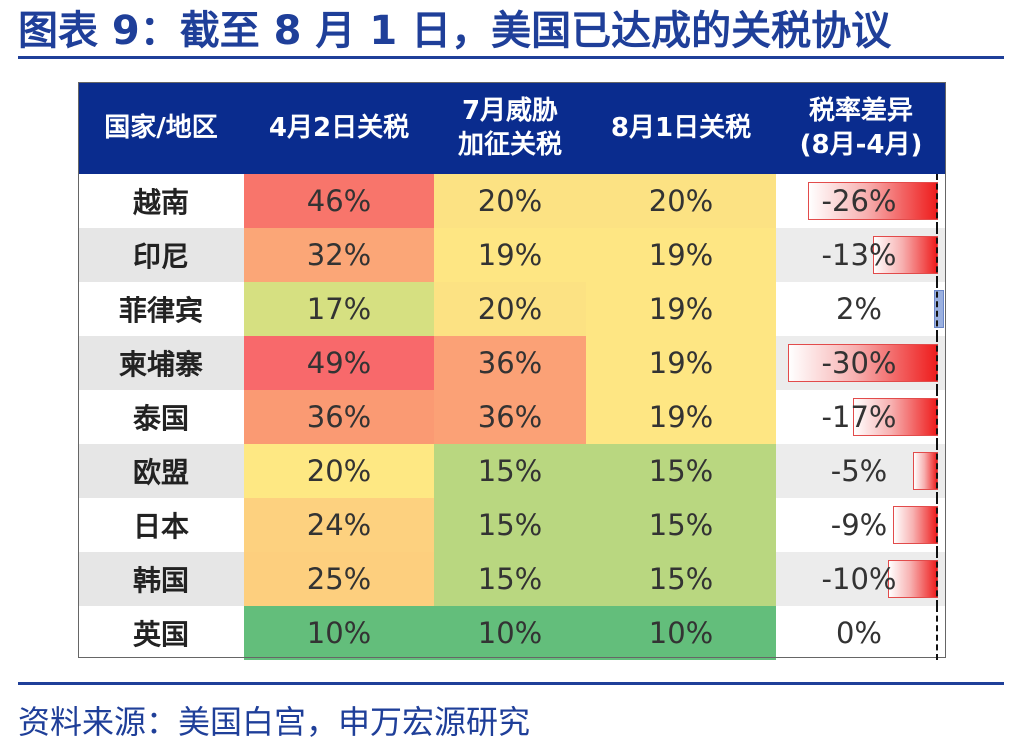  I want to click on table-row: 柬埔寨 49% 36% 19% -30%, so click(512, 363).